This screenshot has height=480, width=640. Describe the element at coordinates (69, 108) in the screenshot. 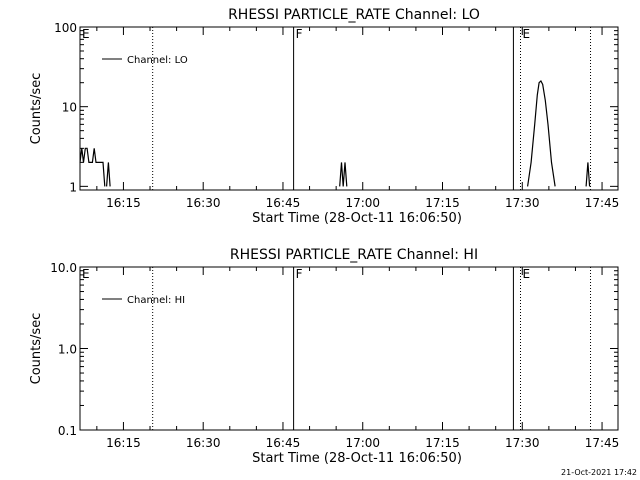

I see `y-tick-label: 10` at that location.